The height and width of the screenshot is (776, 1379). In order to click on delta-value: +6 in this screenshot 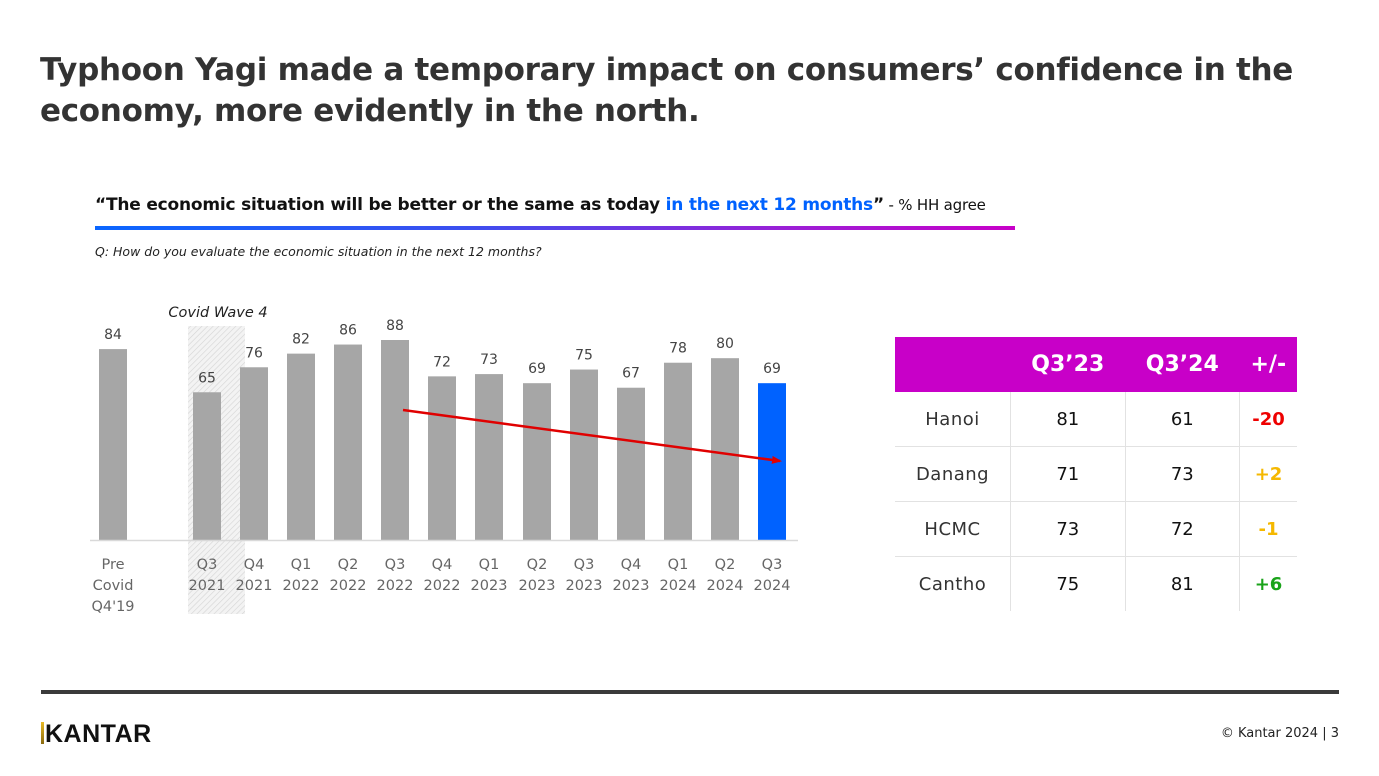, I will do `click(1268, 583)`.